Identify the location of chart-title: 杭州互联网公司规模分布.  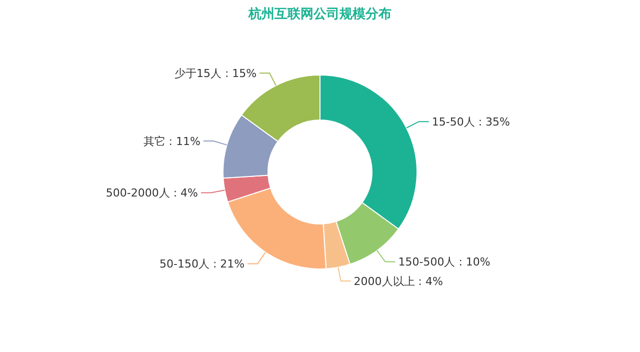
(320, 14).